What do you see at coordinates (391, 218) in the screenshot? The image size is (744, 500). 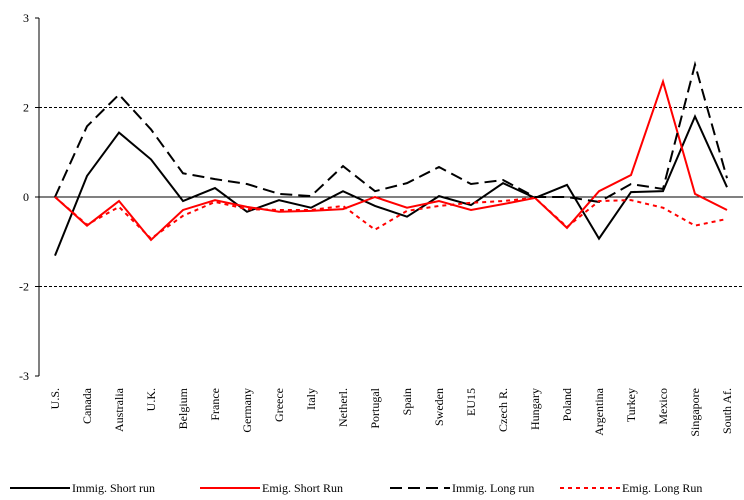 I see `series-line` at bounding box center [391, 218].